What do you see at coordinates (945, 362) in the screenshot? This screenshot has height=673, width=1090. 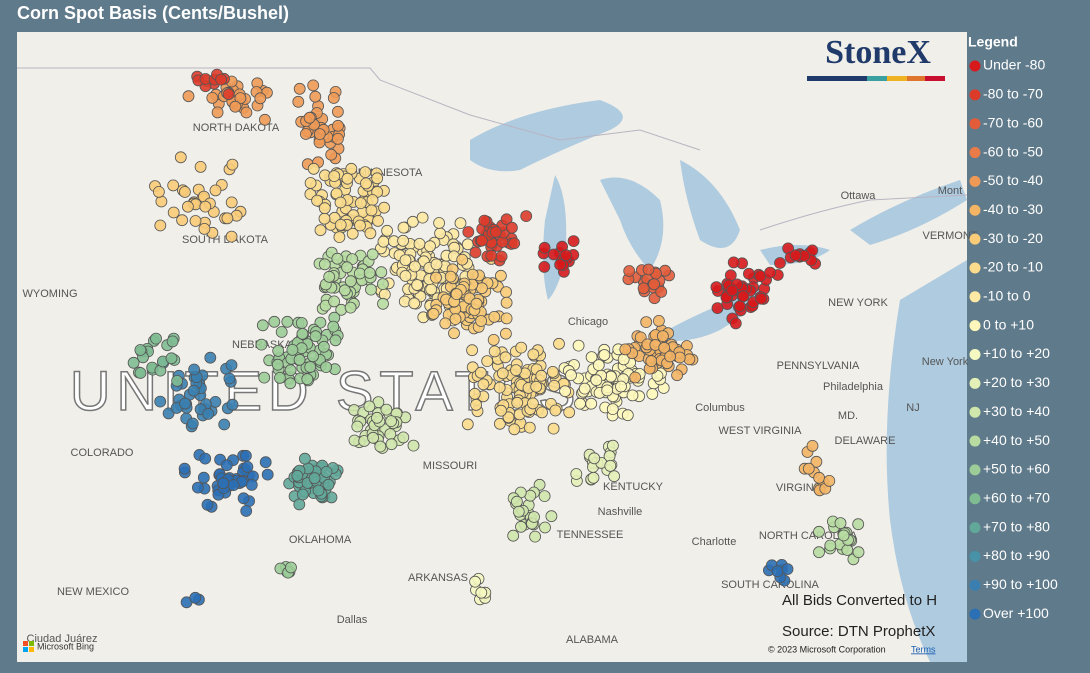 I see `map-label: New York` at bounding box center [945, 362].